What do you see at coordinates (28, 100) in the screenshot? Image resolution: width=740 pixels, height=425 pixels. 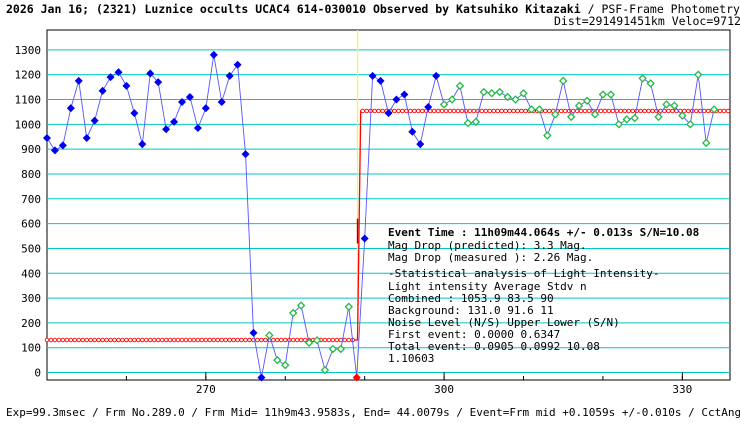 I see `y-tick-label: 1100` at bounding box center [28, 100].